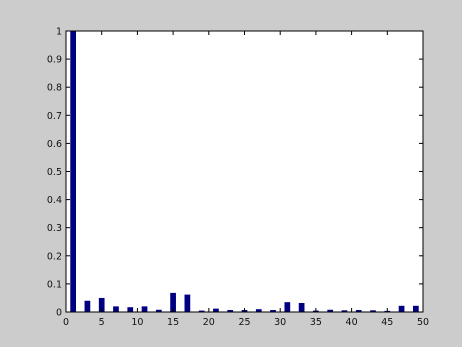 This screenshot has height=347, width=462. Describe the element at coordinates (54, 144) in the screenshot. I see `y-tick-label: 0.6` at that location.